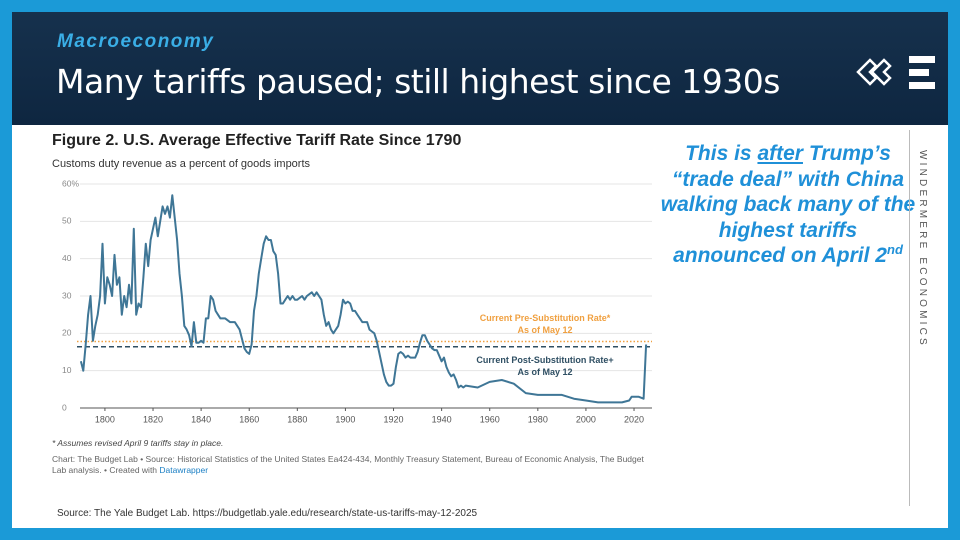 Image resolution: width=960 pixels, height=540 pixels. Describe the element at coordinates (922, 249) in the screenshot. I see `brand-label: WINDERMERE ECONOMICS` at that location.